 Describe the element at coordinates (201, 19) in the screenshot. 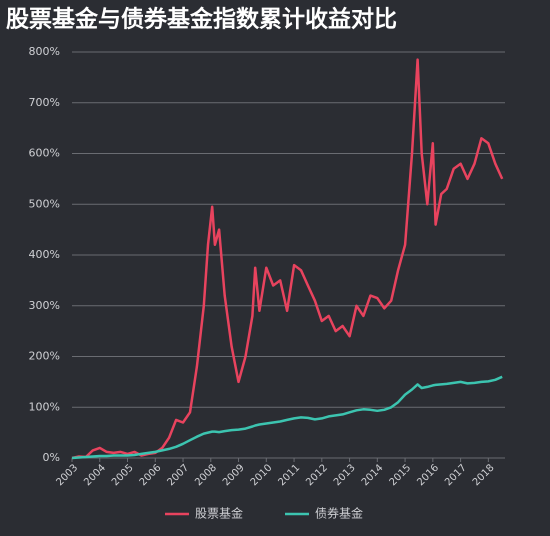

I see `chart-title: 股票基金与债券基金指数累计收益对比` at that location.